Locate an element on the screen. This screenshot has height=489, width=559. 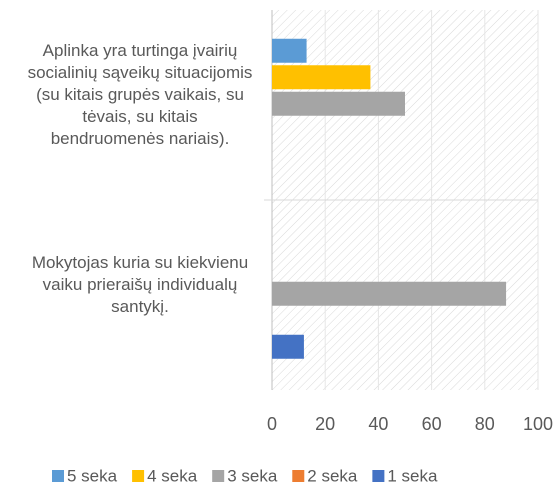
x-tick-label: 80 is located at coordinates (485, 424).